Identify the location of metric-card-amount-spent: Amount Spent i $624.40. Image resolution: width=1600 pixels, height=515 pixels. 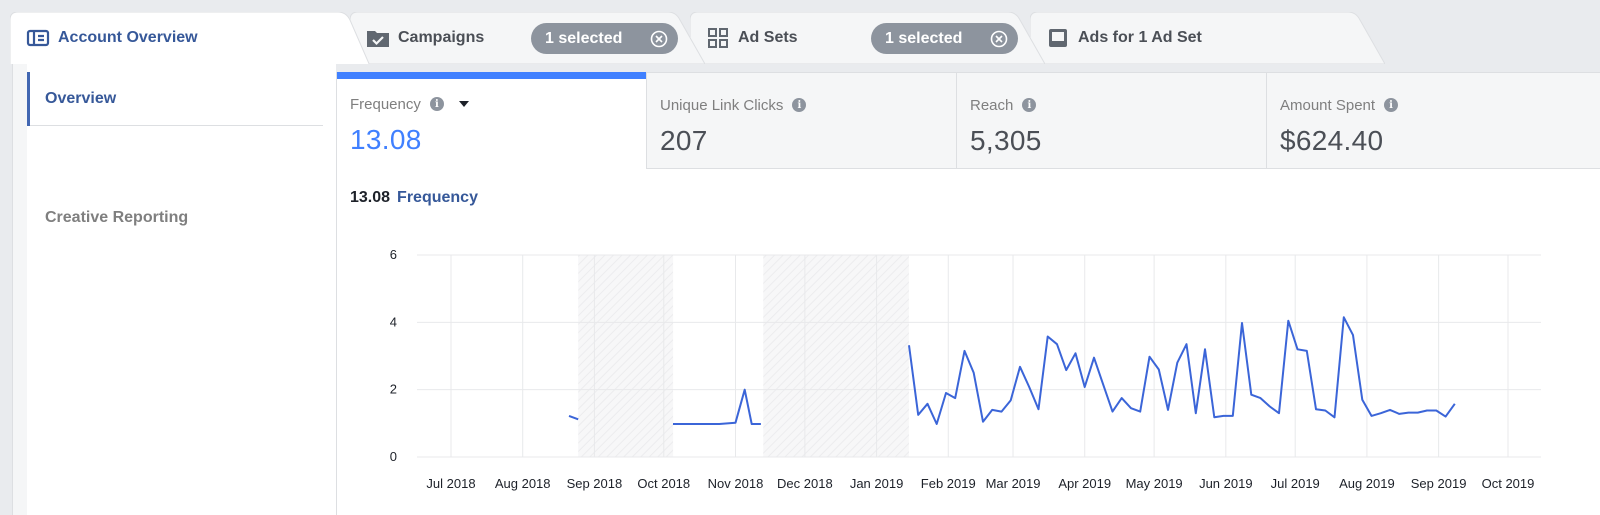
(1433, 120).